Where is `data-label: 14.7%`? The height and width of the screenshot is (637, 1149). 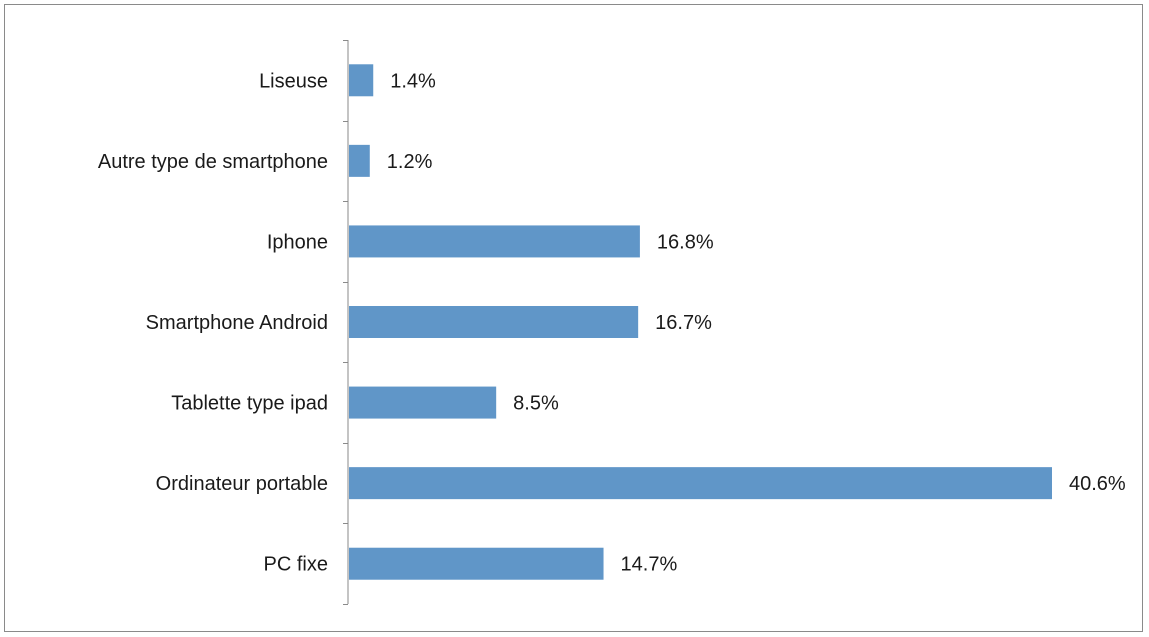 data-label: 14.7% is located at coordinates (649, 565).